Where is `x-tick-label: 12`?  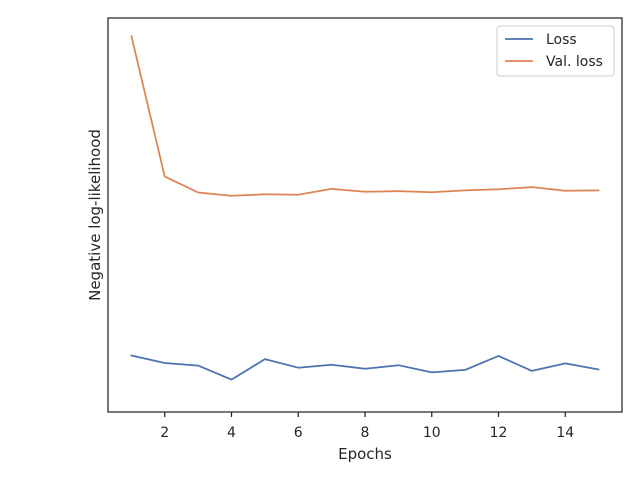 x-tick-label: 12 is located at coordinates (499, 433).